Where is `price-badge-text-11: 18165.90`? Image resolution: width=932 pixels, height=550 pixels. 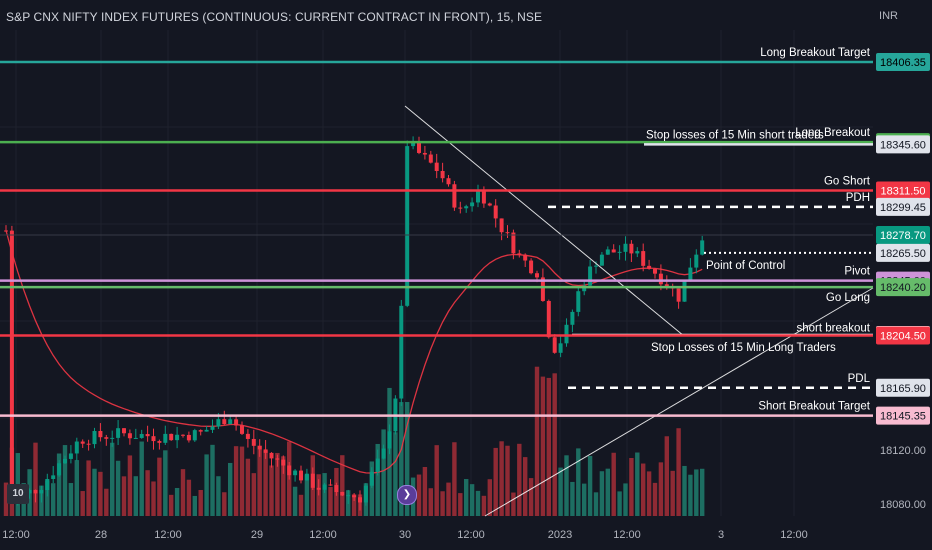 price-badge-text-11: 18165.90 is located at coordinates (903, 389).